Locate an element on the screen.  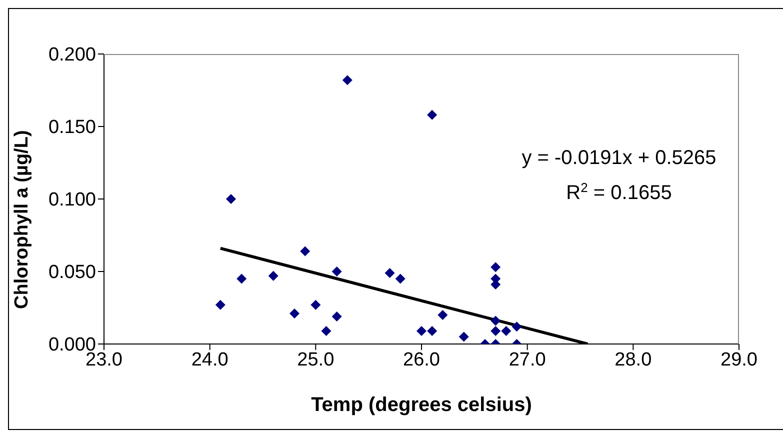
x-tick-label: 26.0 is located at coordinates (421, 359).